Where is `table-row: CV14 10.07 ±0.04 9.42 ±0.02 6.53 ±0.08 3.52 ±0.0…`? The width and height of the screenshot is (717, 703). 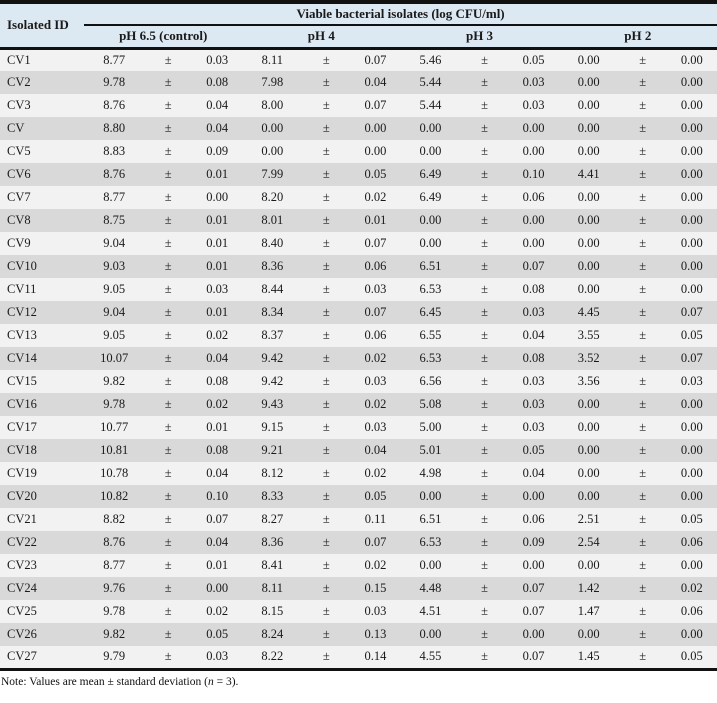
table-row: CV14 10.07 ±0.04 9.42 ±0.02 6.53 ±0.08 3.52 ±0.0… is located at coordinates (358, 358).